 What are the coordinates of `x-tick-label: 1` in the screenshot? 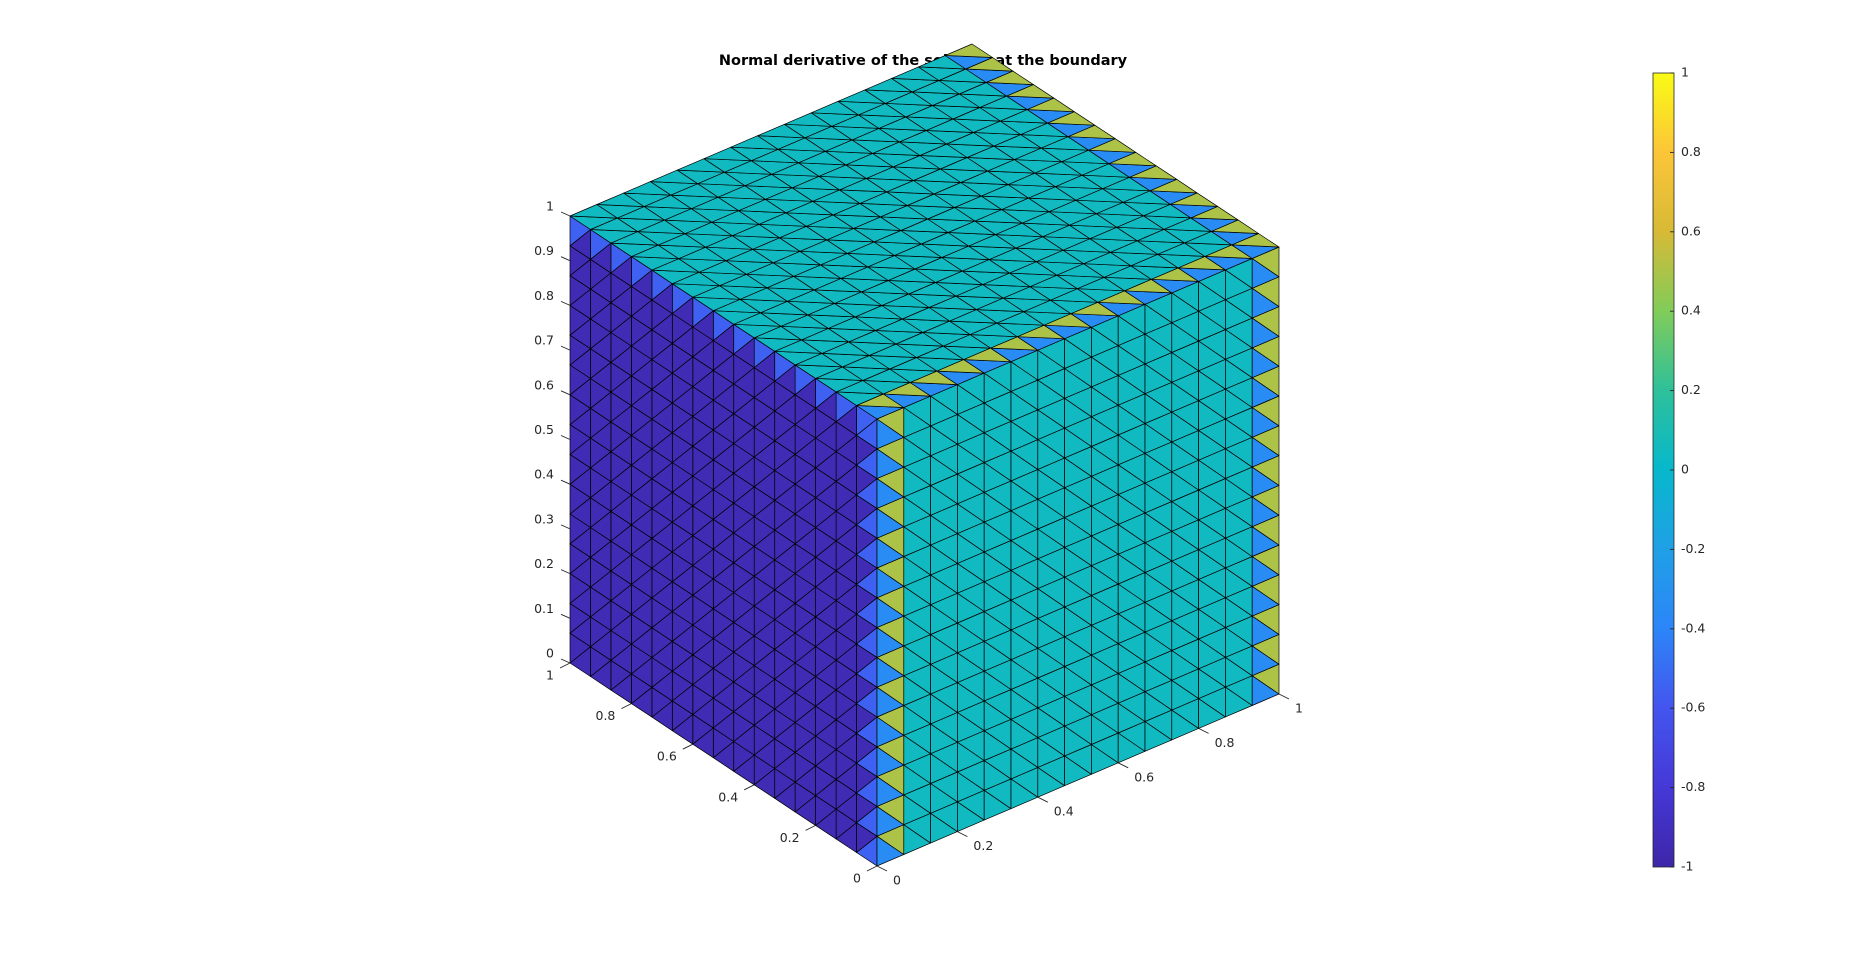 It's located at (1299, 708).